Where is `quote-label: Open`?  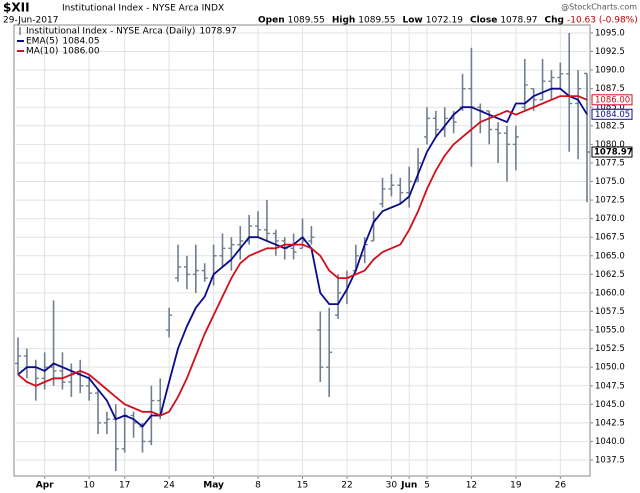
quote-label: Open is located at coordinates (271, 21).